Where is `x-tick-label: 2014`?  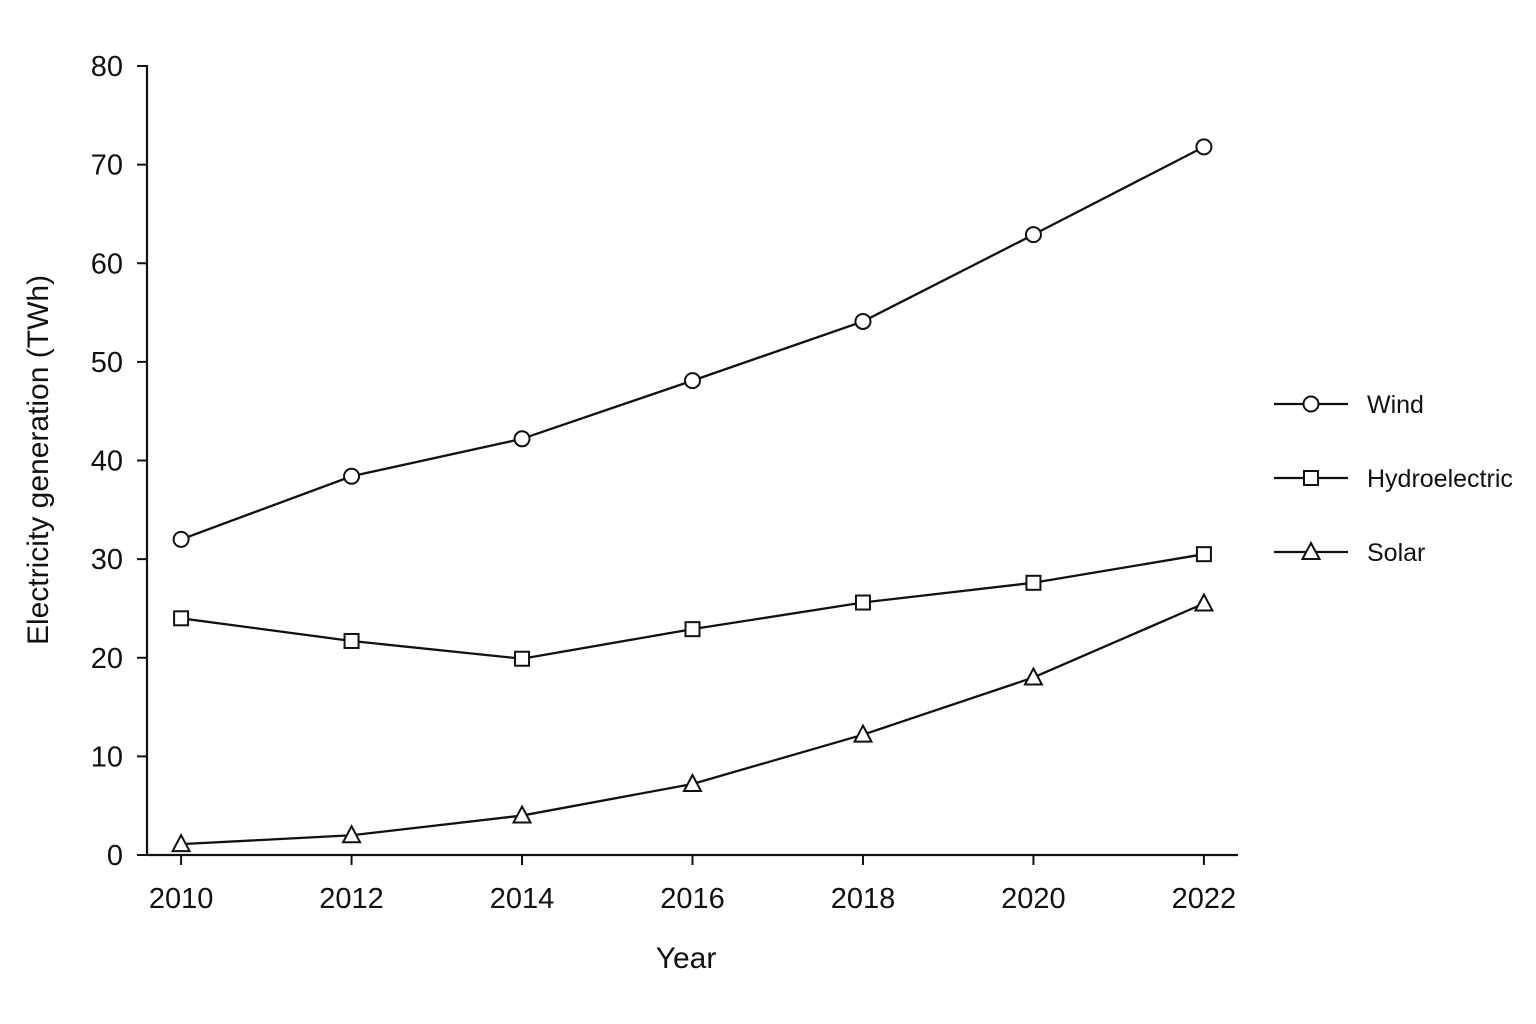
x-tick-label: 2014 is located at coordinates (522, 899).